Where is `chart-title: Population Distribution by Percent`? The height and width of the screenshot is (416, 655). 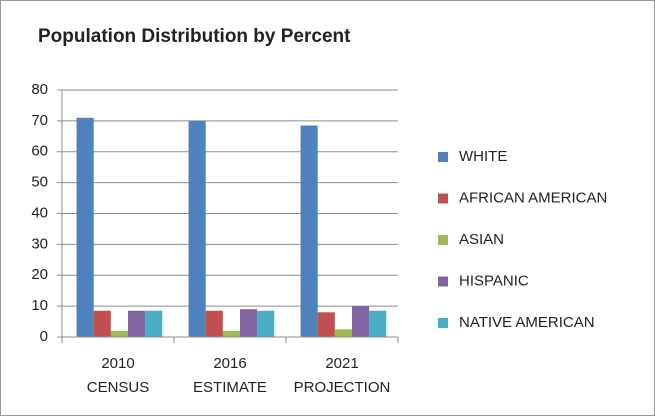 chart-title: Population Distribution by Percent is located at coordinates (194, 36).